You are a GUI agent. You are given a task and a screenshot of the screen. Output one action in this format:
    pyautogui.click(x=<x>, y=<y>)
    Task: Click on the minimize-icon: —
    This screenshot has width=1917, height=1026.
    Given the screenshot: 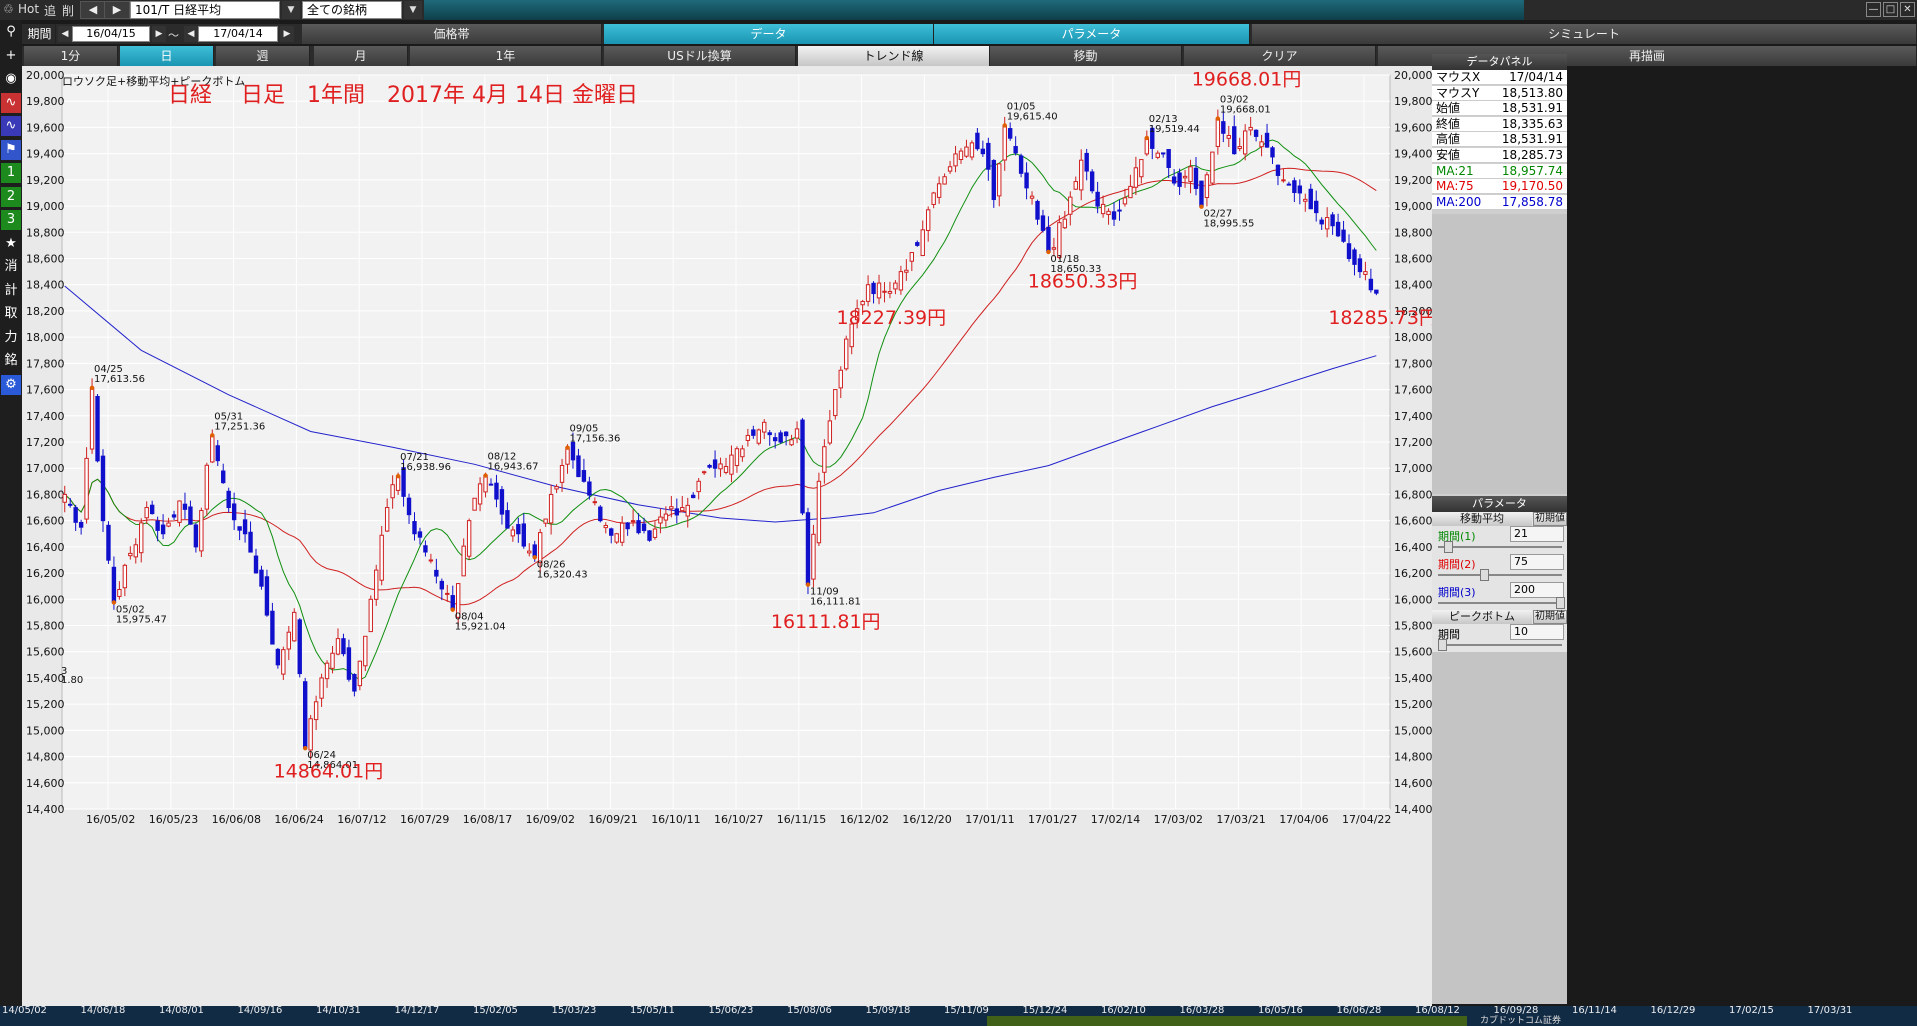 What is the action you would take?
    pyautogui.click(x=1873, y=9)
    